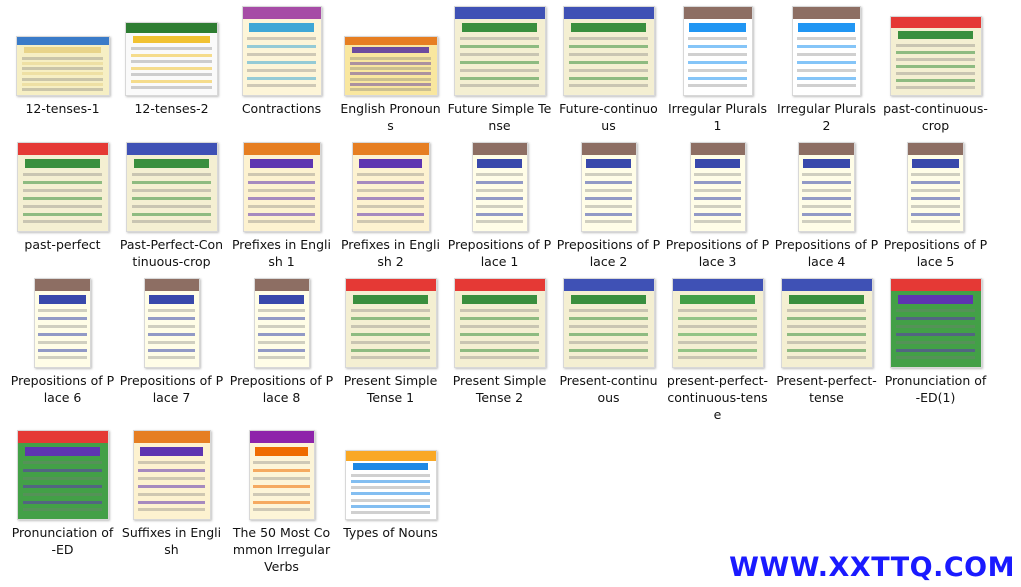 The image size is (1021, 587). Describe the element at coordinates (281, 253) in the screenshot. I see `file-name-label: Prefixes in English 1` at that location.